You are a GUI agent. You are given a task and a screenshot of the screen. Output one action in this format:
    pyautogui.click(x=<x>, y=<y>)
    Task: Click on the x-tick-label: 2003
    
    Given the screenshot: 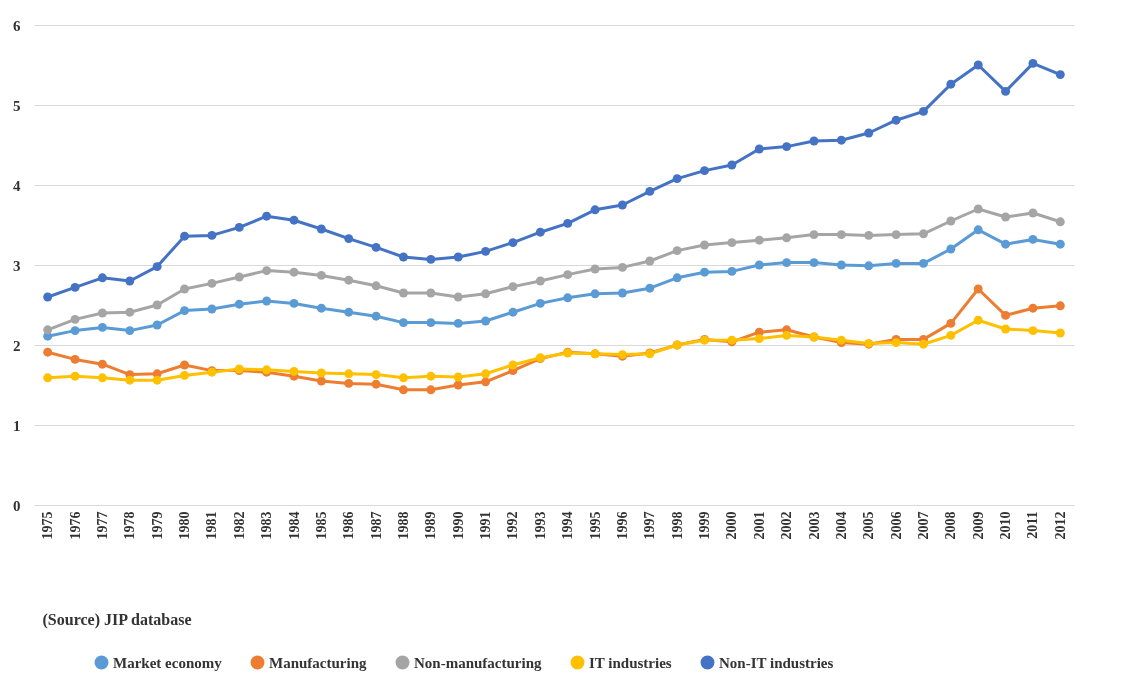 What is the action you would take?
    pyautogui.click(x=814, y=525)
    